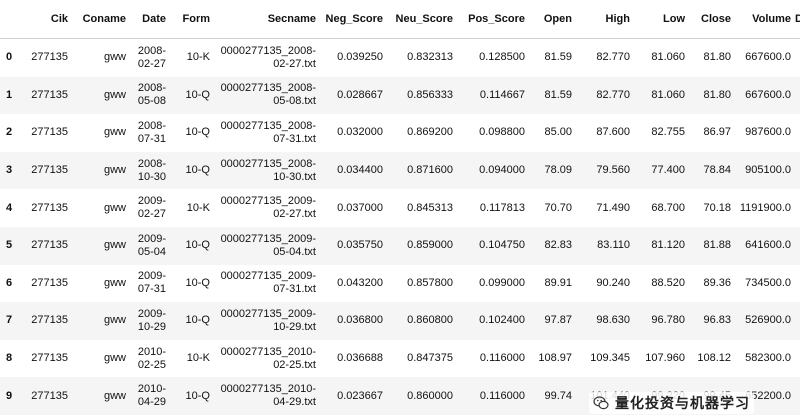 This screenshot has width=800, height=417. What do you see at coordinates (353, 396) in the screenshot?
I see `cell-neg-score: 0.023667` at bounding box center [353, 396].